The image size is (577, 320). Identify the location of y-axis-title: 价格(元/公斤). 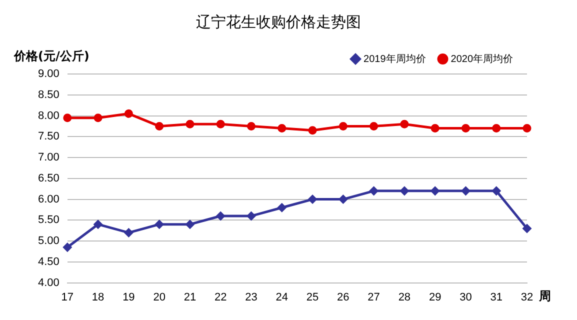
(51, 56).